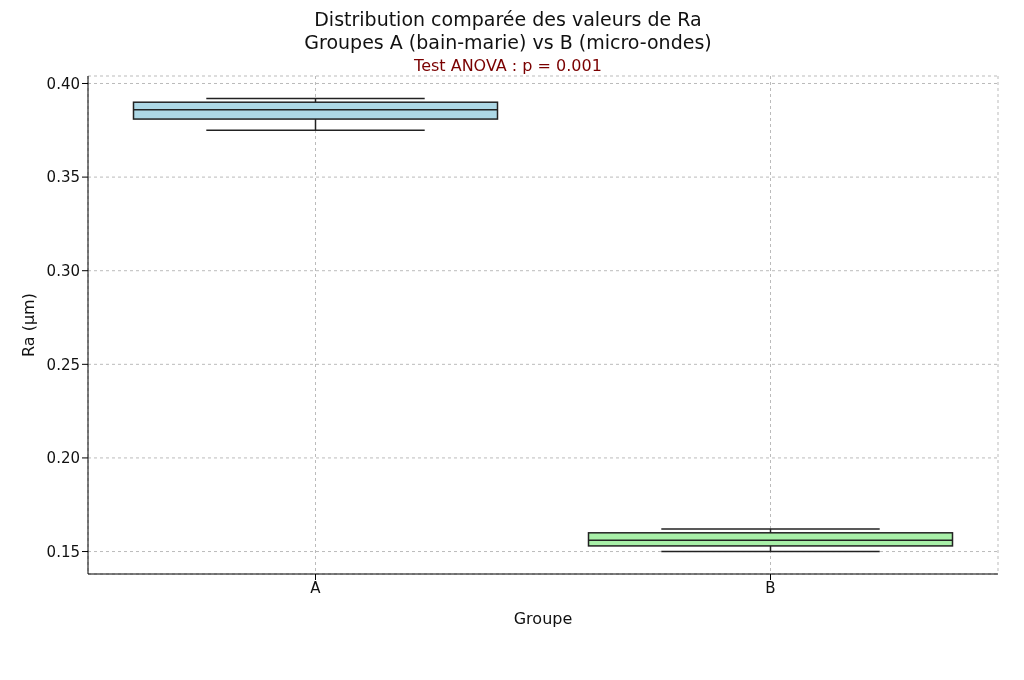  Describe the element at coordinates (63, 458) in the screenshot. I see `y-tick-label: 0.20` at that location.